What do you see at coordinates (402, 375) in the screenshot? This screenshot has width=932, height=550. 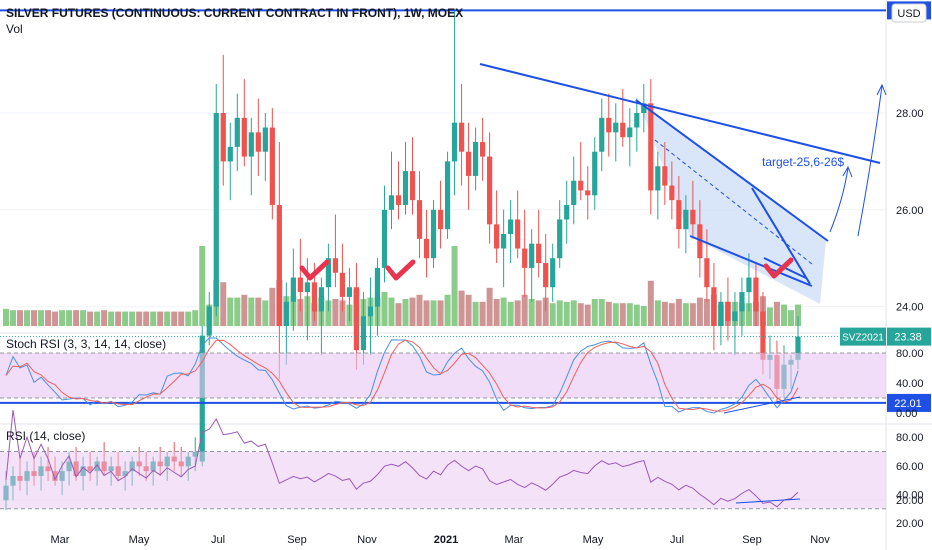 I see `stoch-d-line` at bounding box center [402, 375].